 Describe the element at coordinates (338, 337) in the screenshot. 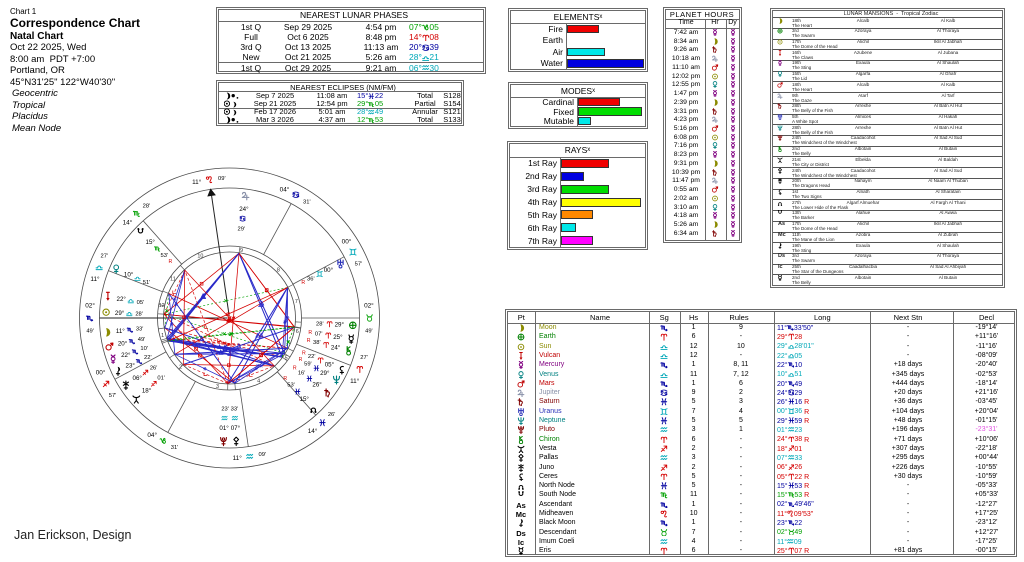

I see `svg-text: 25°` at that location.